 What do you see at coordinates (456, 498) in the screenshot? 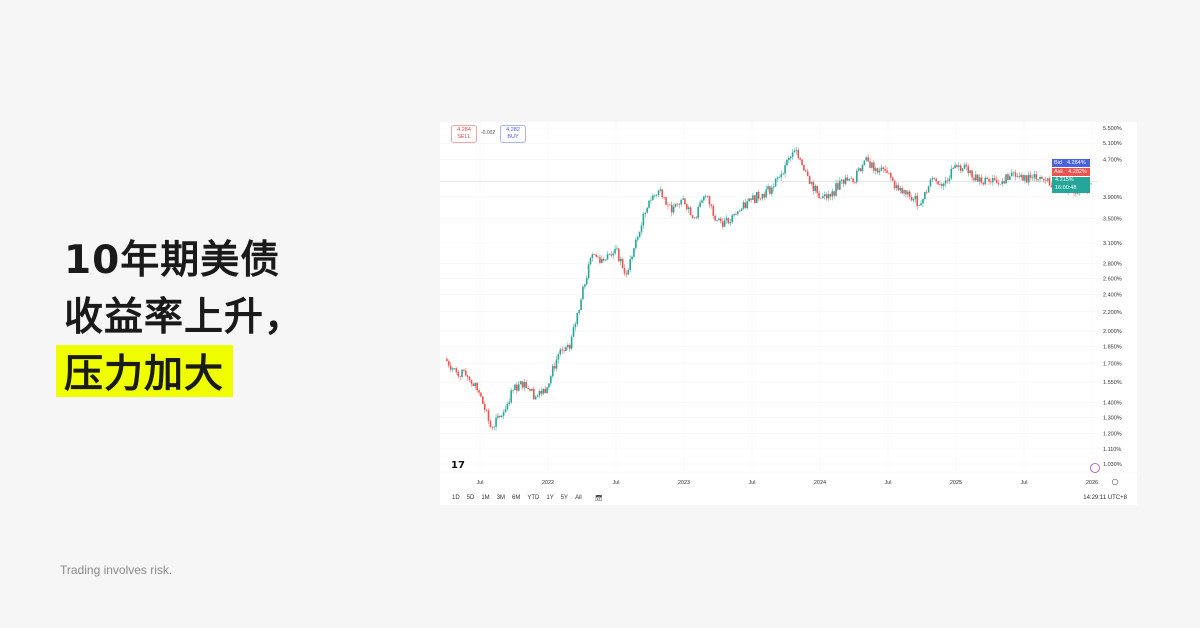
I see `tf-1d: 1D` at bounding box center [456, 498].